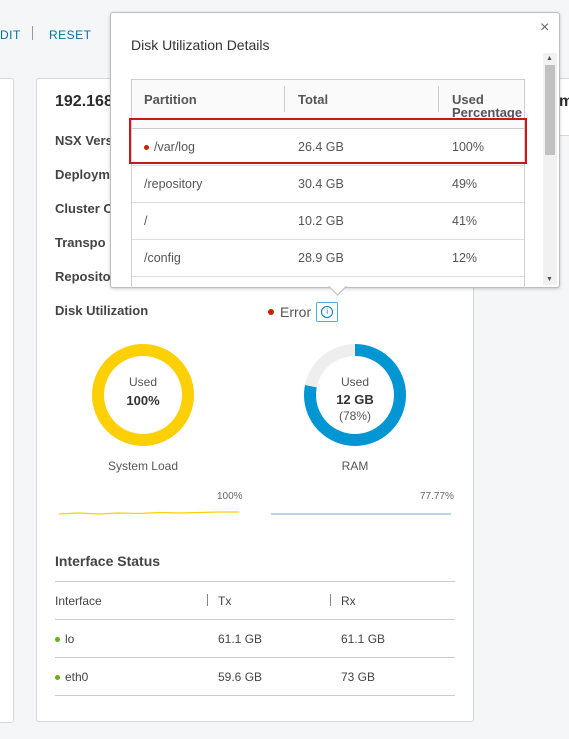  I want to click on header-used: Used, so click(468, 99).